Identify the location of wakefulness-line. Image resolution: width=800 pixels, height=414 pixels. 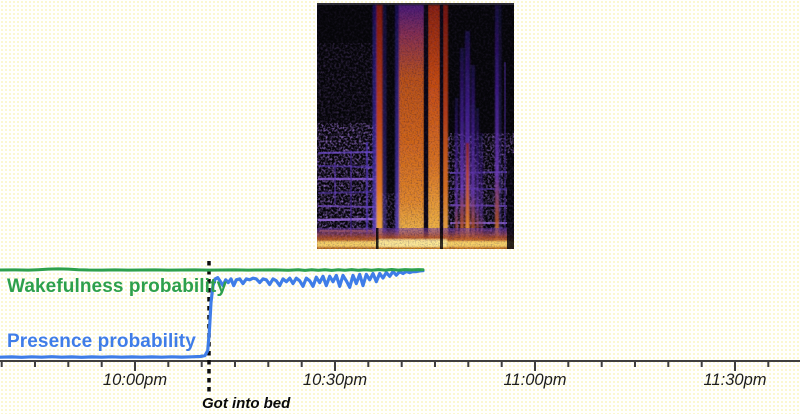
(212, 269).